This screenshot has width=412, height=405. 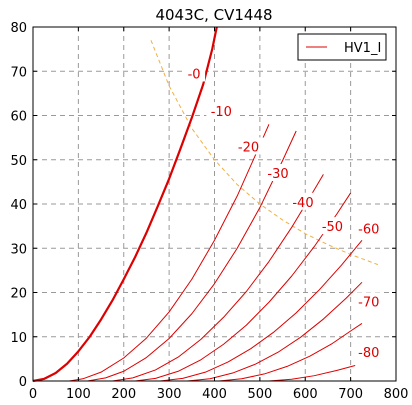 I want to click on y-tick-label: 50, so click(x=18, y=161).